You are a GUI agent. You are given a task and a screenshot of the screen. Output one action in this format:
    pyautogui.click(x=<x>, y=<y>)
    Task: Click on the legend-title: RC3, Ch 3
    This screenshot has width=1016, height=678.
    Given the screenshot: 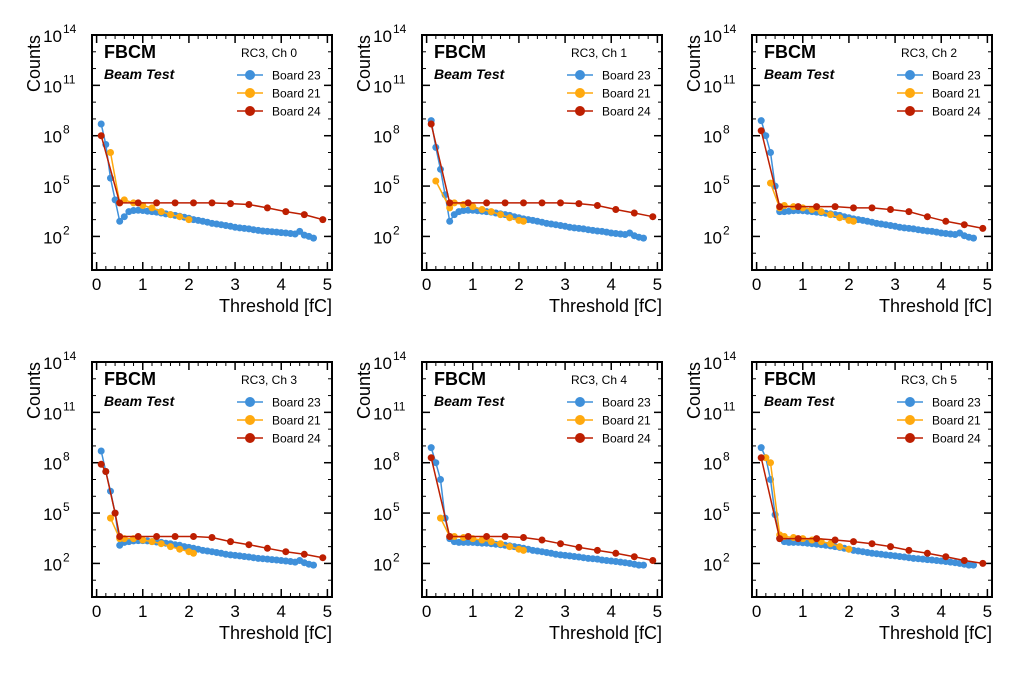 What is the action you would take?
    pyautogui.click(x=269, y=380)
    